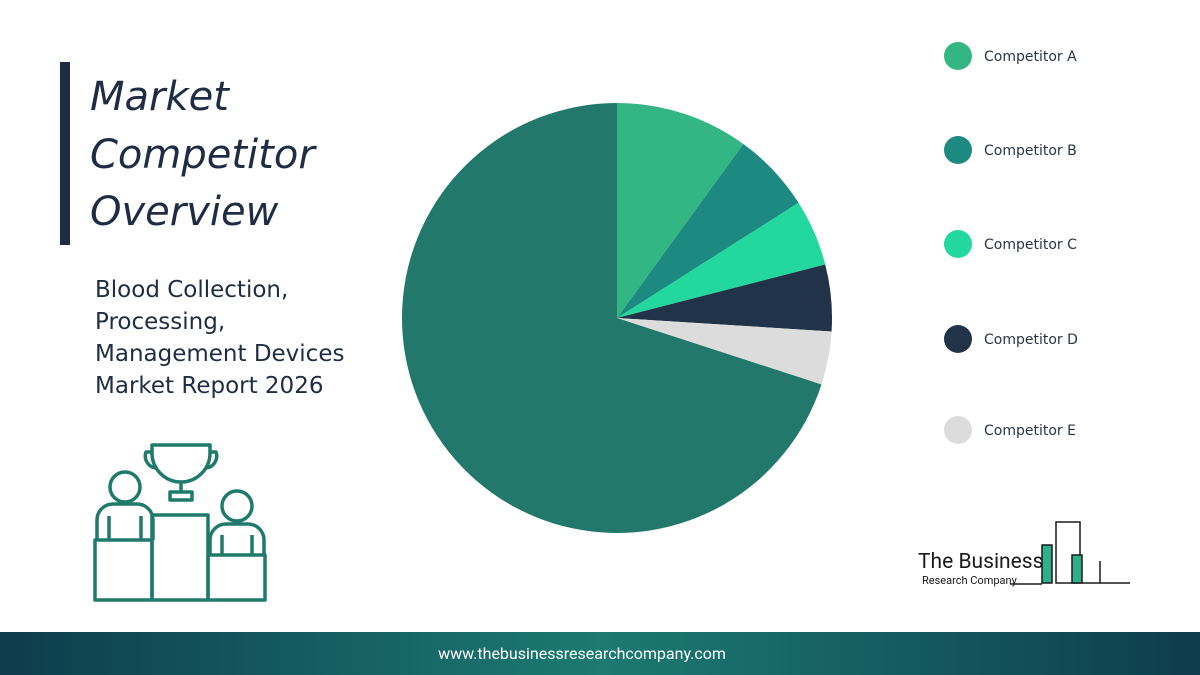 The image size is (1200, 675). Describe the element at coordinates (65, 153) in the screenshot. I see `title-bar` at that location.